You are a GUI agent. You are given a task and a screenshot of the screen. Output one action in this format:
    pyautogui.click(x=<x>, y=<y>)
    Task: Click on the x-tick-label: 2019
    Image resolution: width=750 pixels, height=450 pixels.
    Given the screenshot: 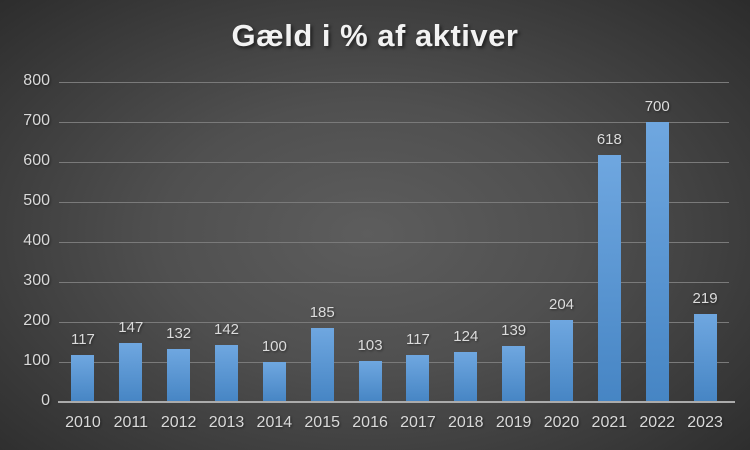 What is the action you would take?
    pyautogui.click(x=513, y=422)
    